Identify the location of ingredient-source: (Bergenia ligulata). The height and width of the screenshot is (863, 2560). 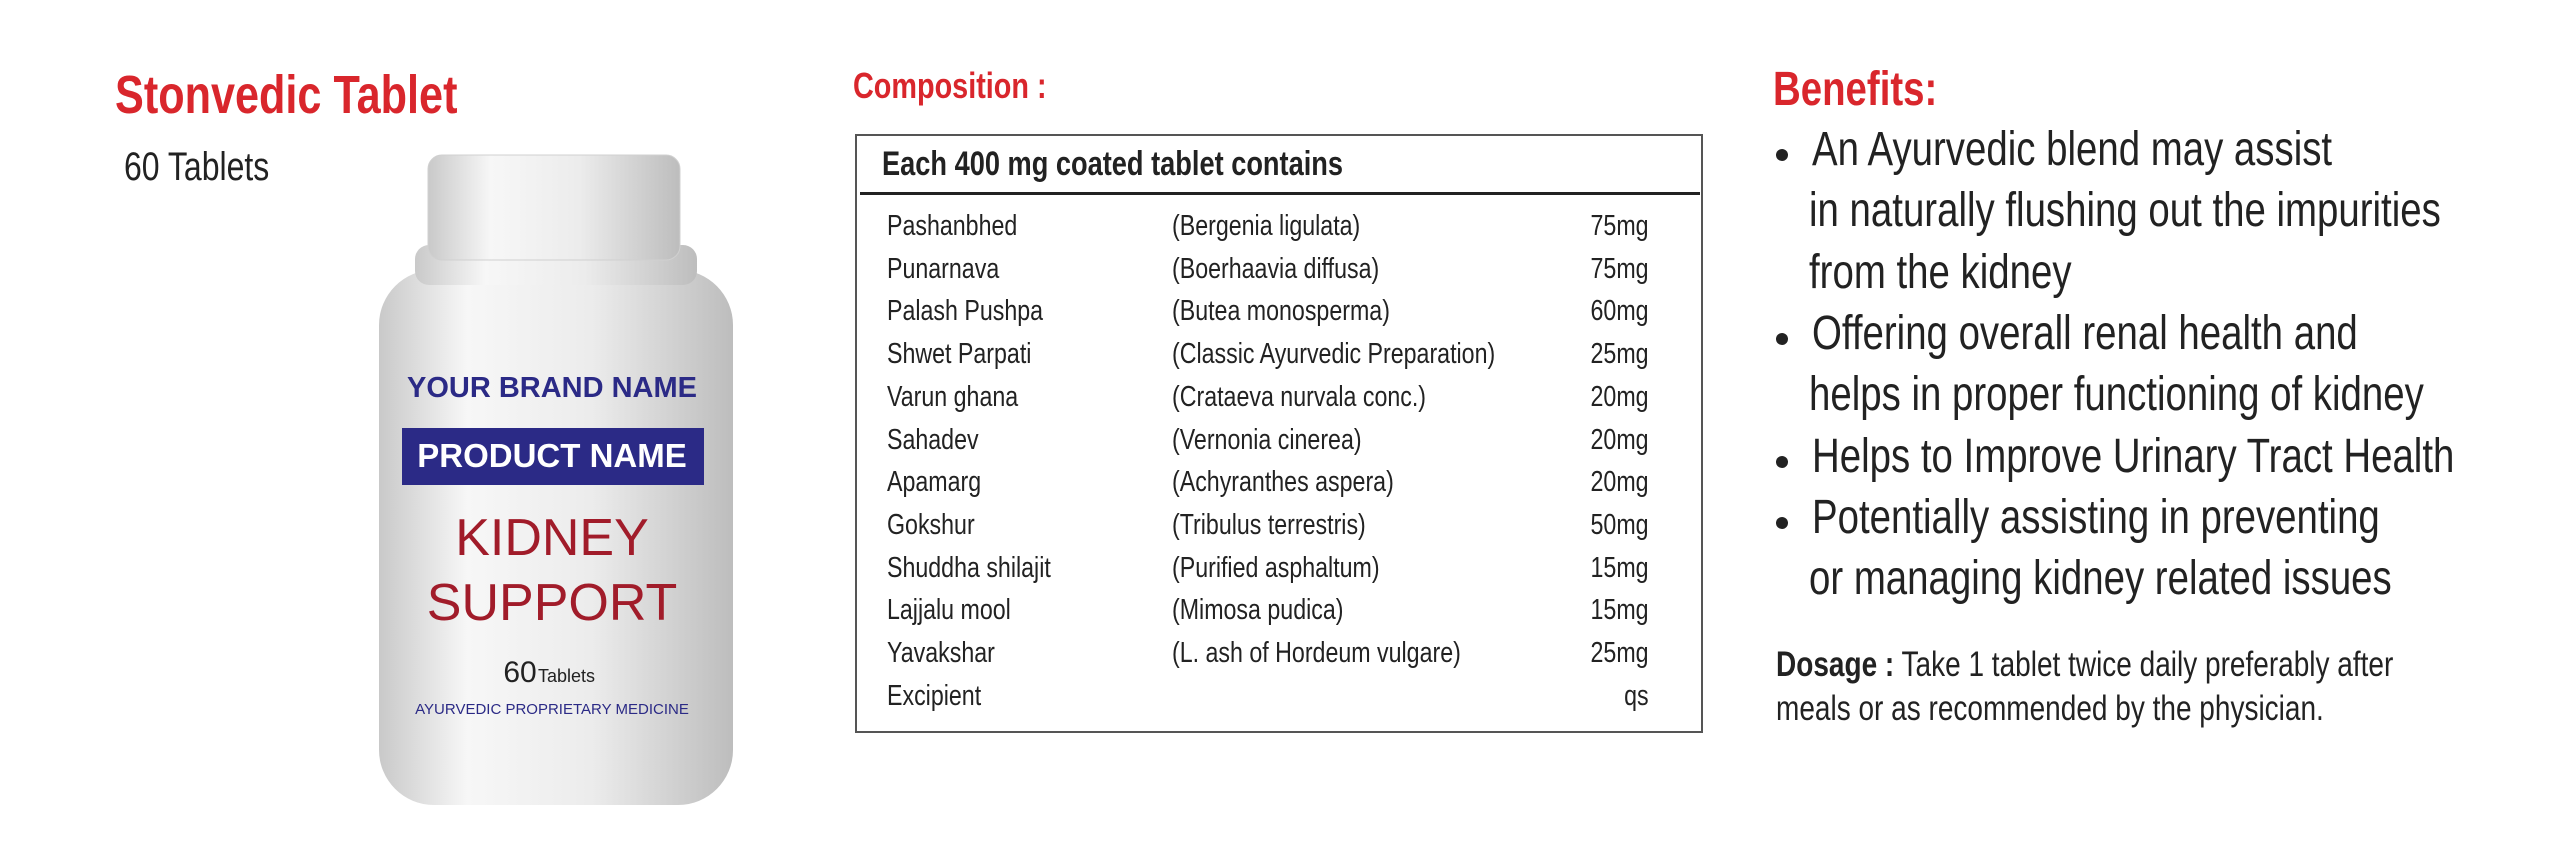
(1266, 226).